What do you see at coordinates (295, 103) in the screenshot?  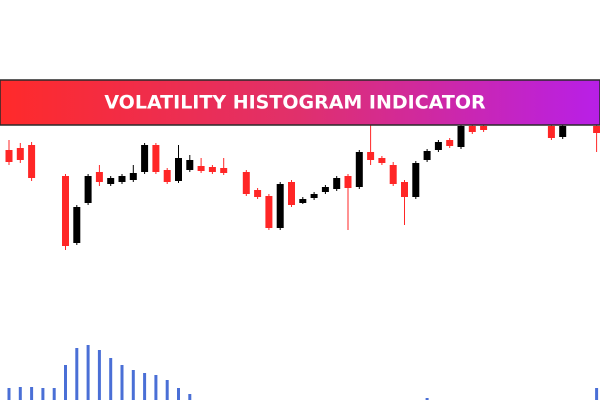 I see `chart-title: VOLATILITY HISTOGRAM INDICATOR` at bounding box center [295, 103].